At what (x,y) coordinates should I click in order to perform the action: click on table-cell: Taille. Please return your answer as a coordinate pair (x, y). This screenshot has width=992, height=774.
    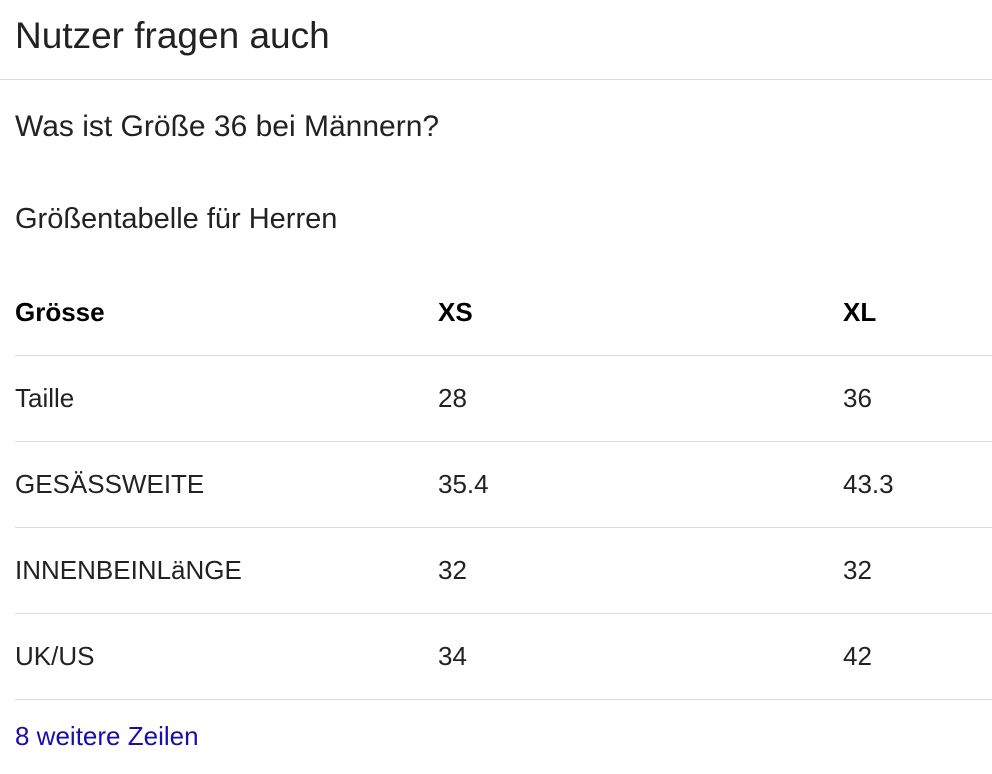
    Looking at the image, I should click on (45, 398).